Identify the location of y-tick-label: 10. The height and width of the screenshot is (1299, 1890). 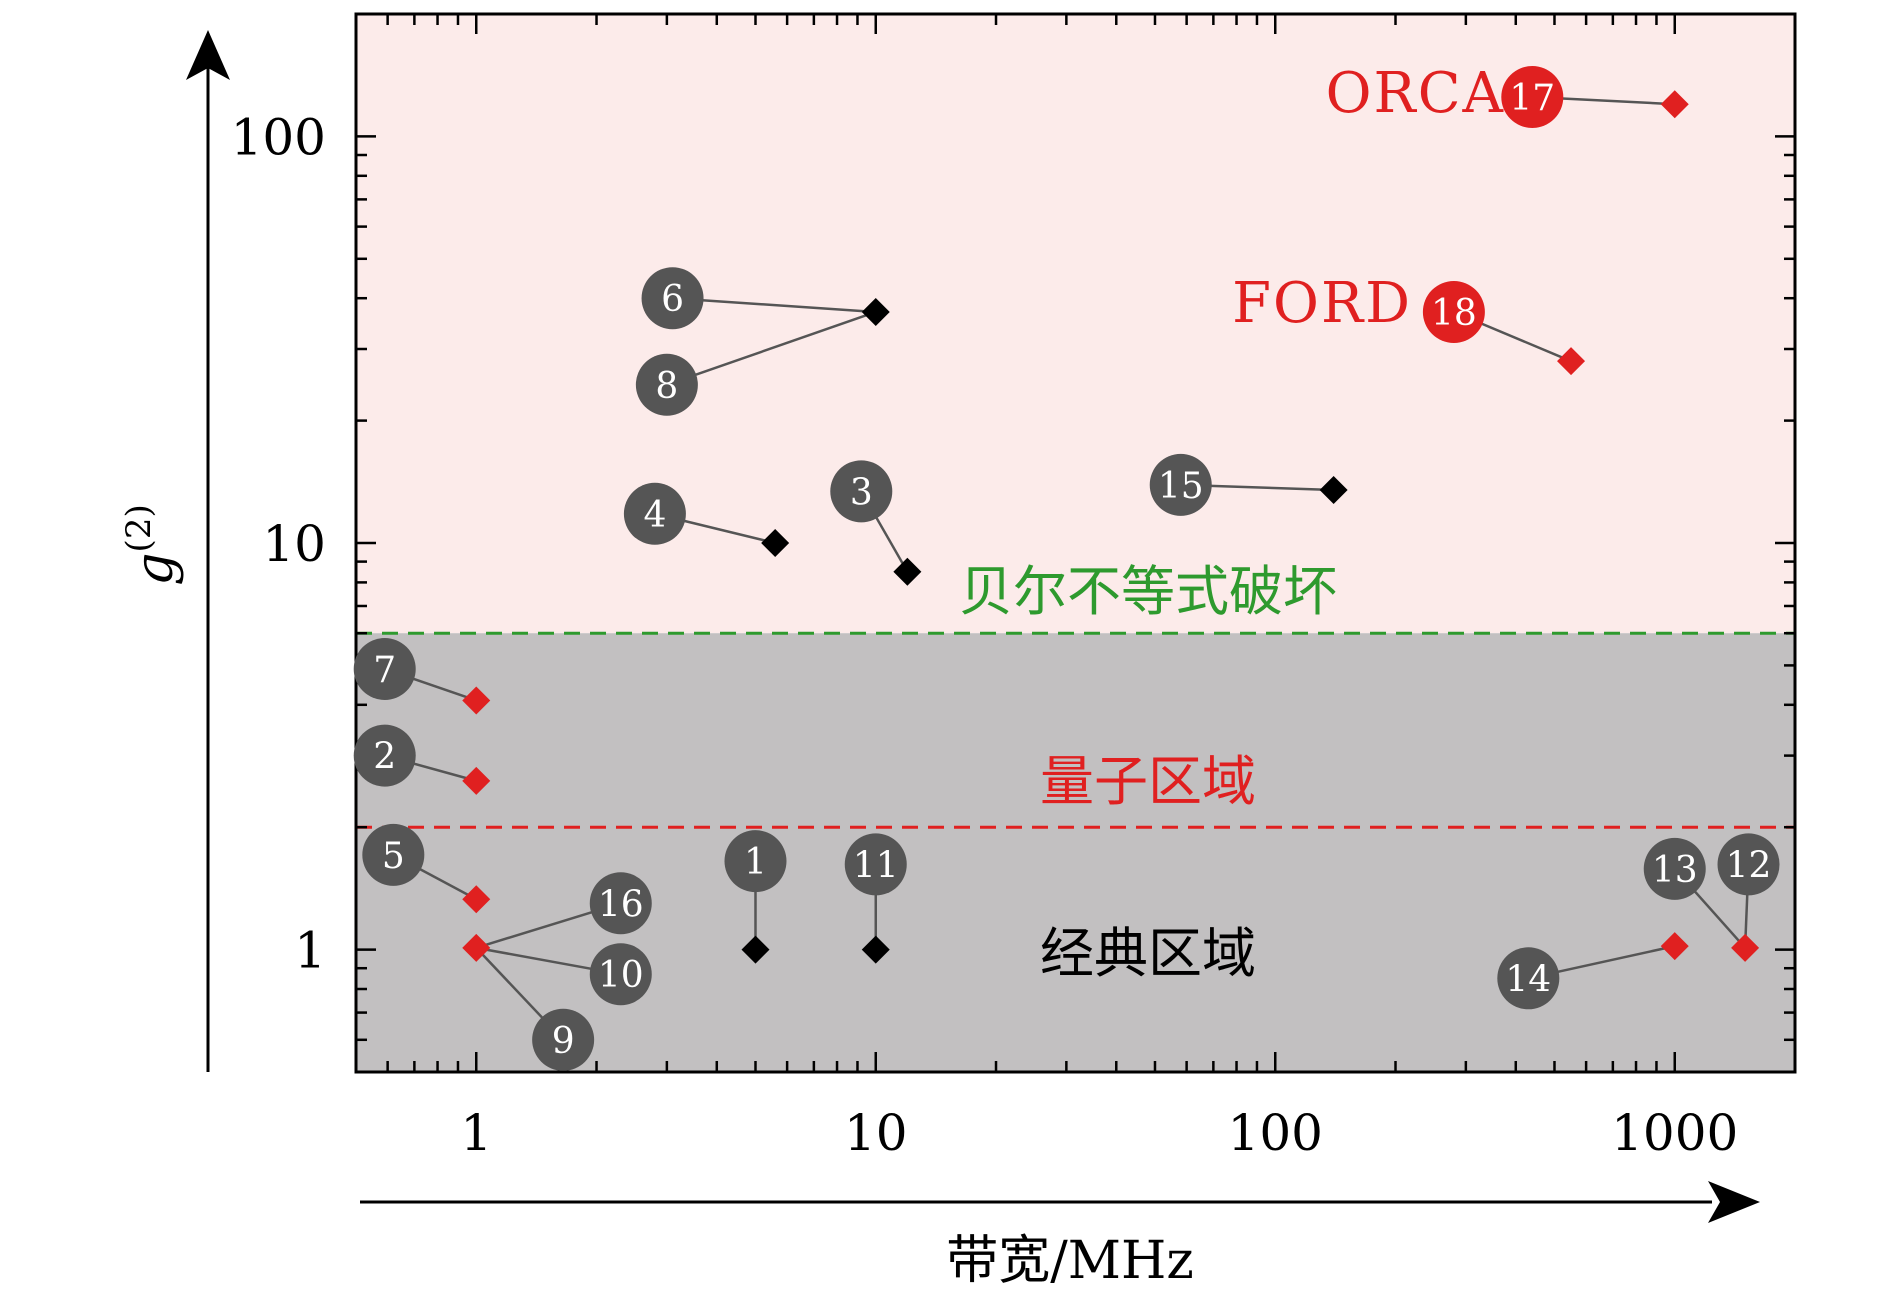
(294, 544).